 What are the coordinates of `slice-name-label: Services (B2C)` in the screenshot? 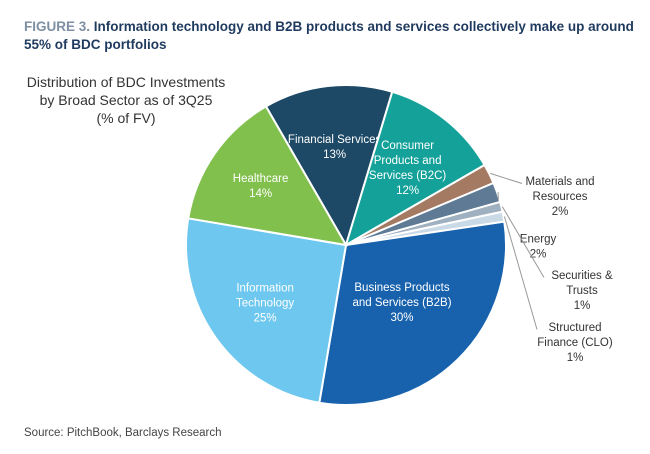 It's located at (407, 176).